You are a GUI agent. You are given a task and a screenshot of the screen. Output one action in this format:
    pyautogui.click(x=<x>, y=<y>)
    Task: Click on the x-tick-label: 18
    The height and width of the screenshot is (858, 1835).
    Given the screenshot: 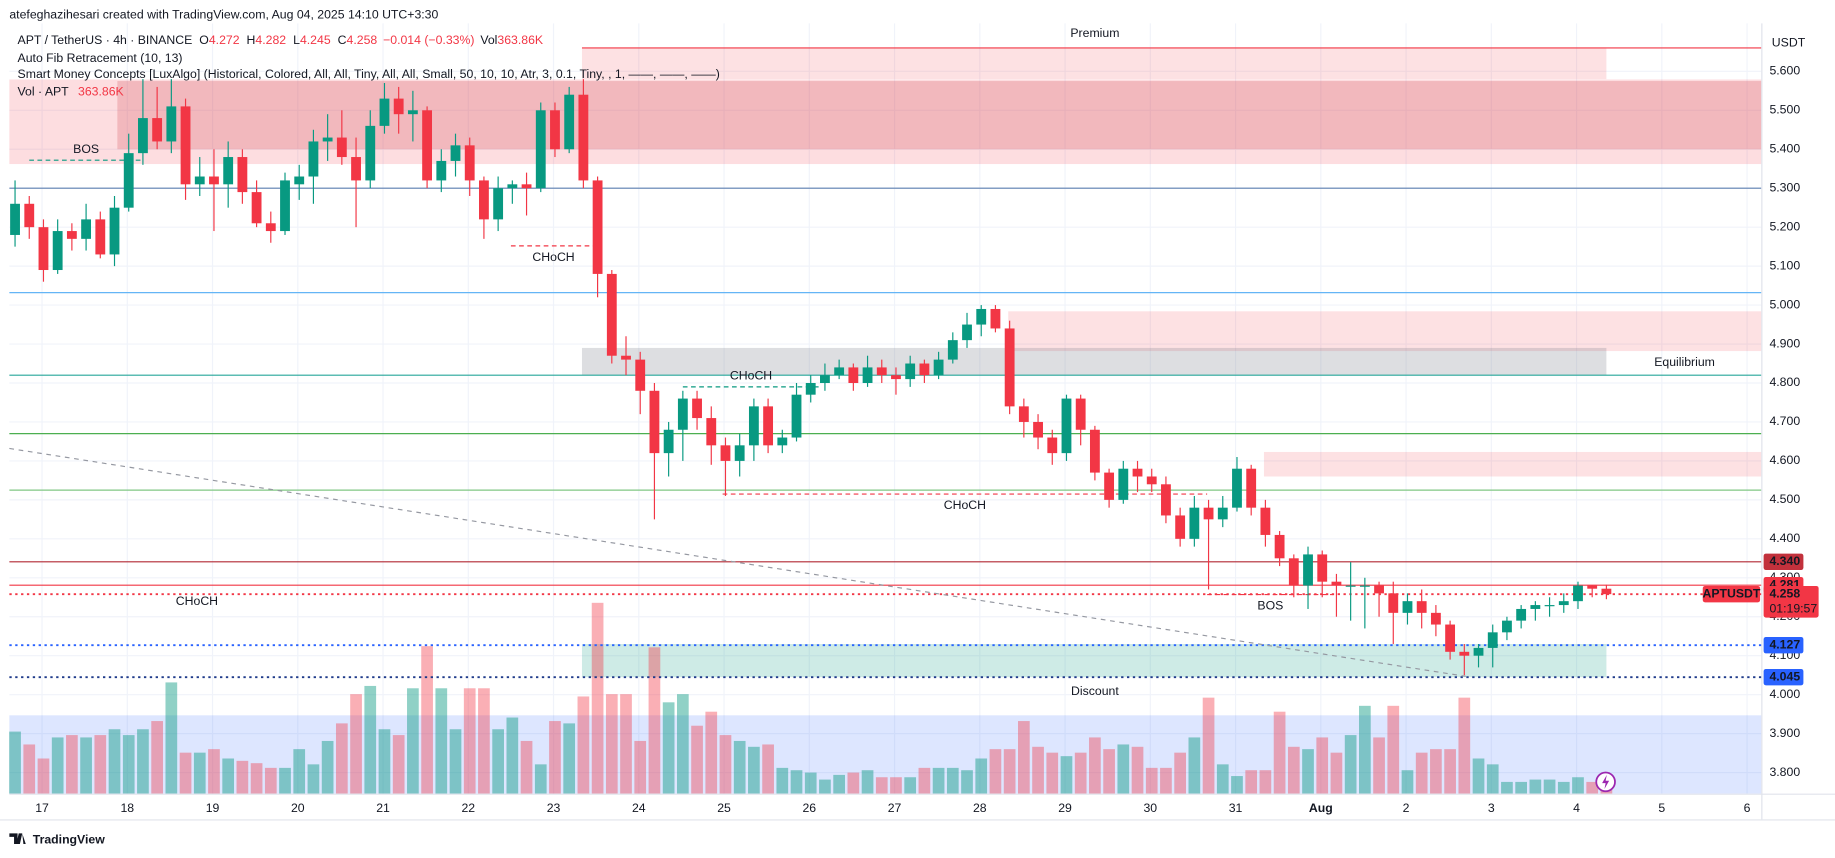 What is the action you would take?
    pyautogui.click(x=127, y=808)
    